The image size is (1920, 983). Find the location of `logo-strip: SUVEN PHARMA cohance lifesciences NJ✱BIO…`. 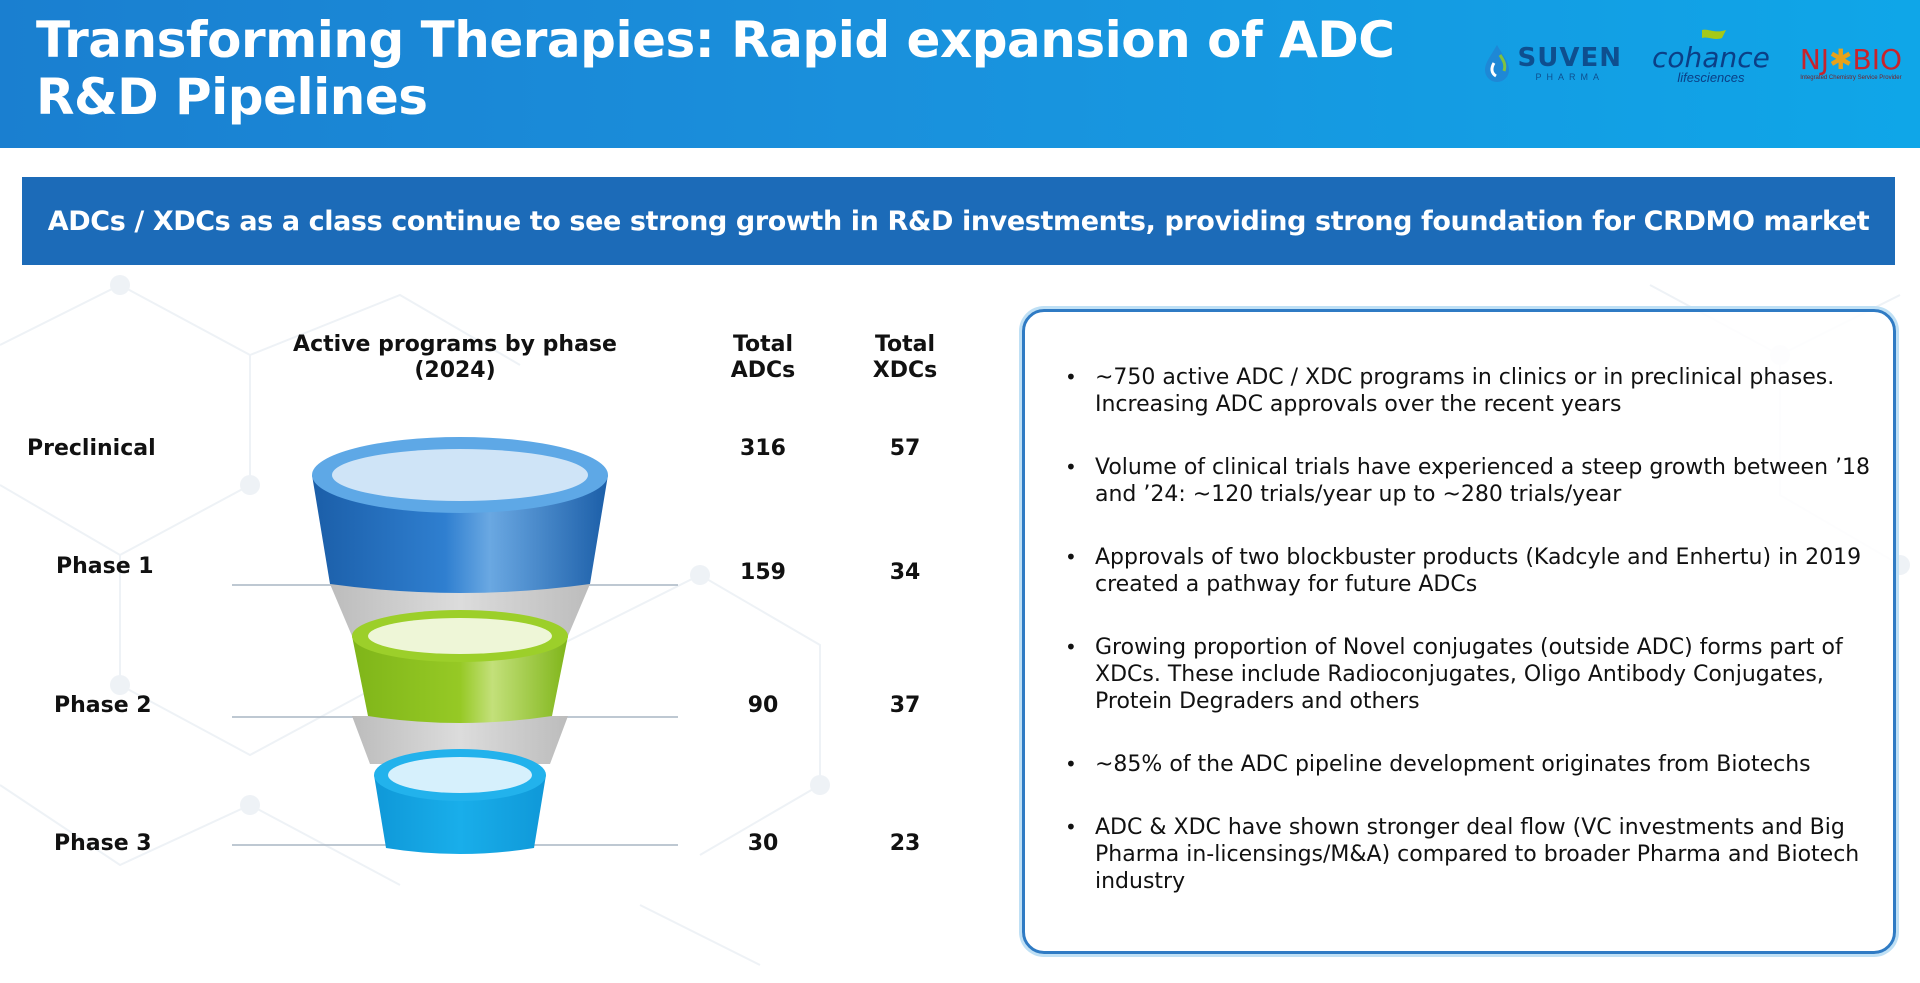

logo-strip: SUVEN PHARMA cohance lifesciences NJ✱BIO… is located at coordinates (1692, 63).